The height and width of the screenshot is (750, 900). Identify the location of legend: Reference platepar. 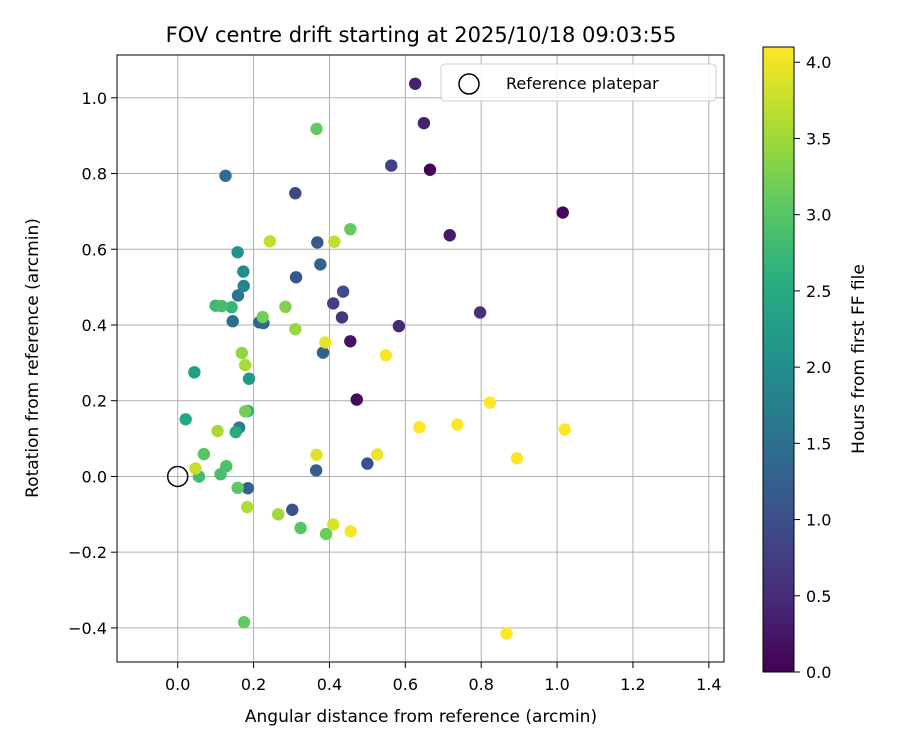
(578, 82).